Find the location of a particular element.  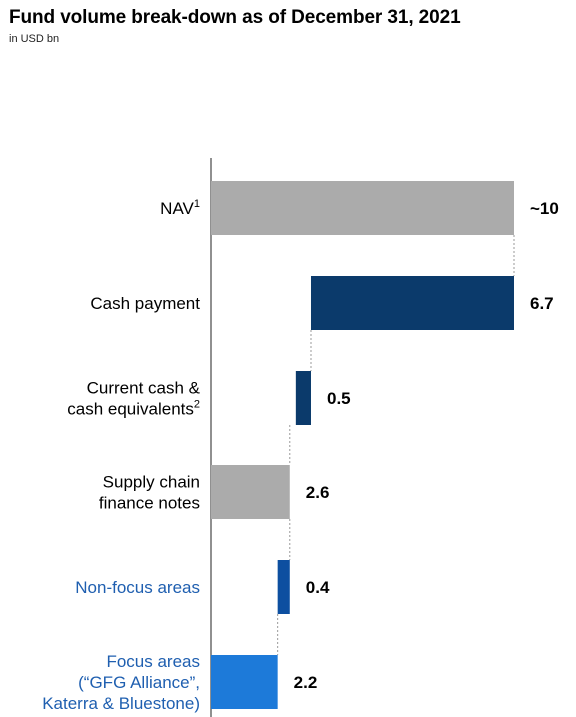

category-label-2-line-0: Current cash & is located at coordinates (144, 388).